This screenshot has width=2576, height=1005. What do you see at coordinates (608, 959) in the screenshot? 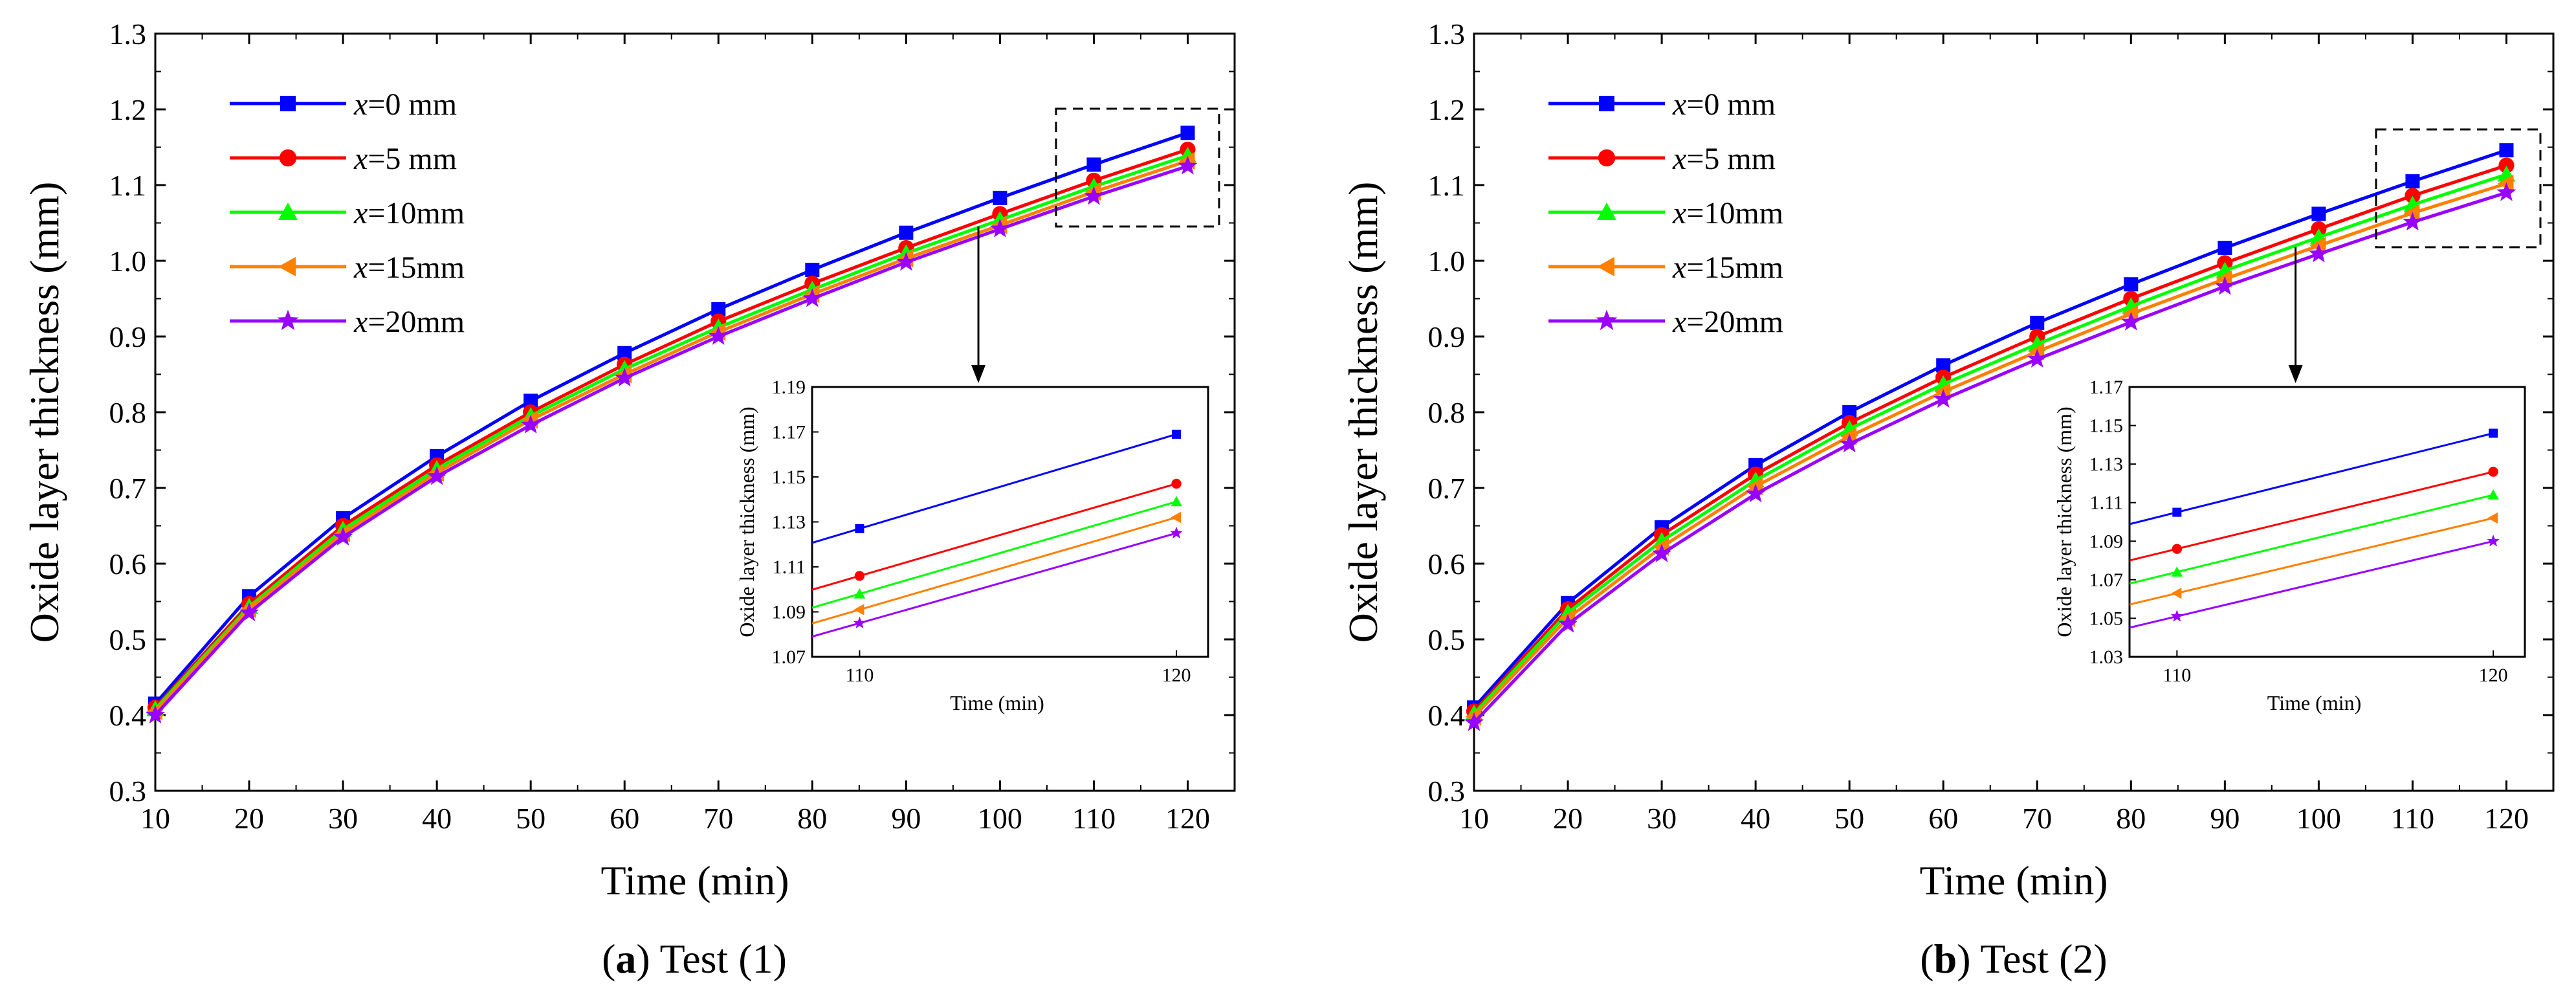
I see `caption-open: (` at bounding box center [608, 959].